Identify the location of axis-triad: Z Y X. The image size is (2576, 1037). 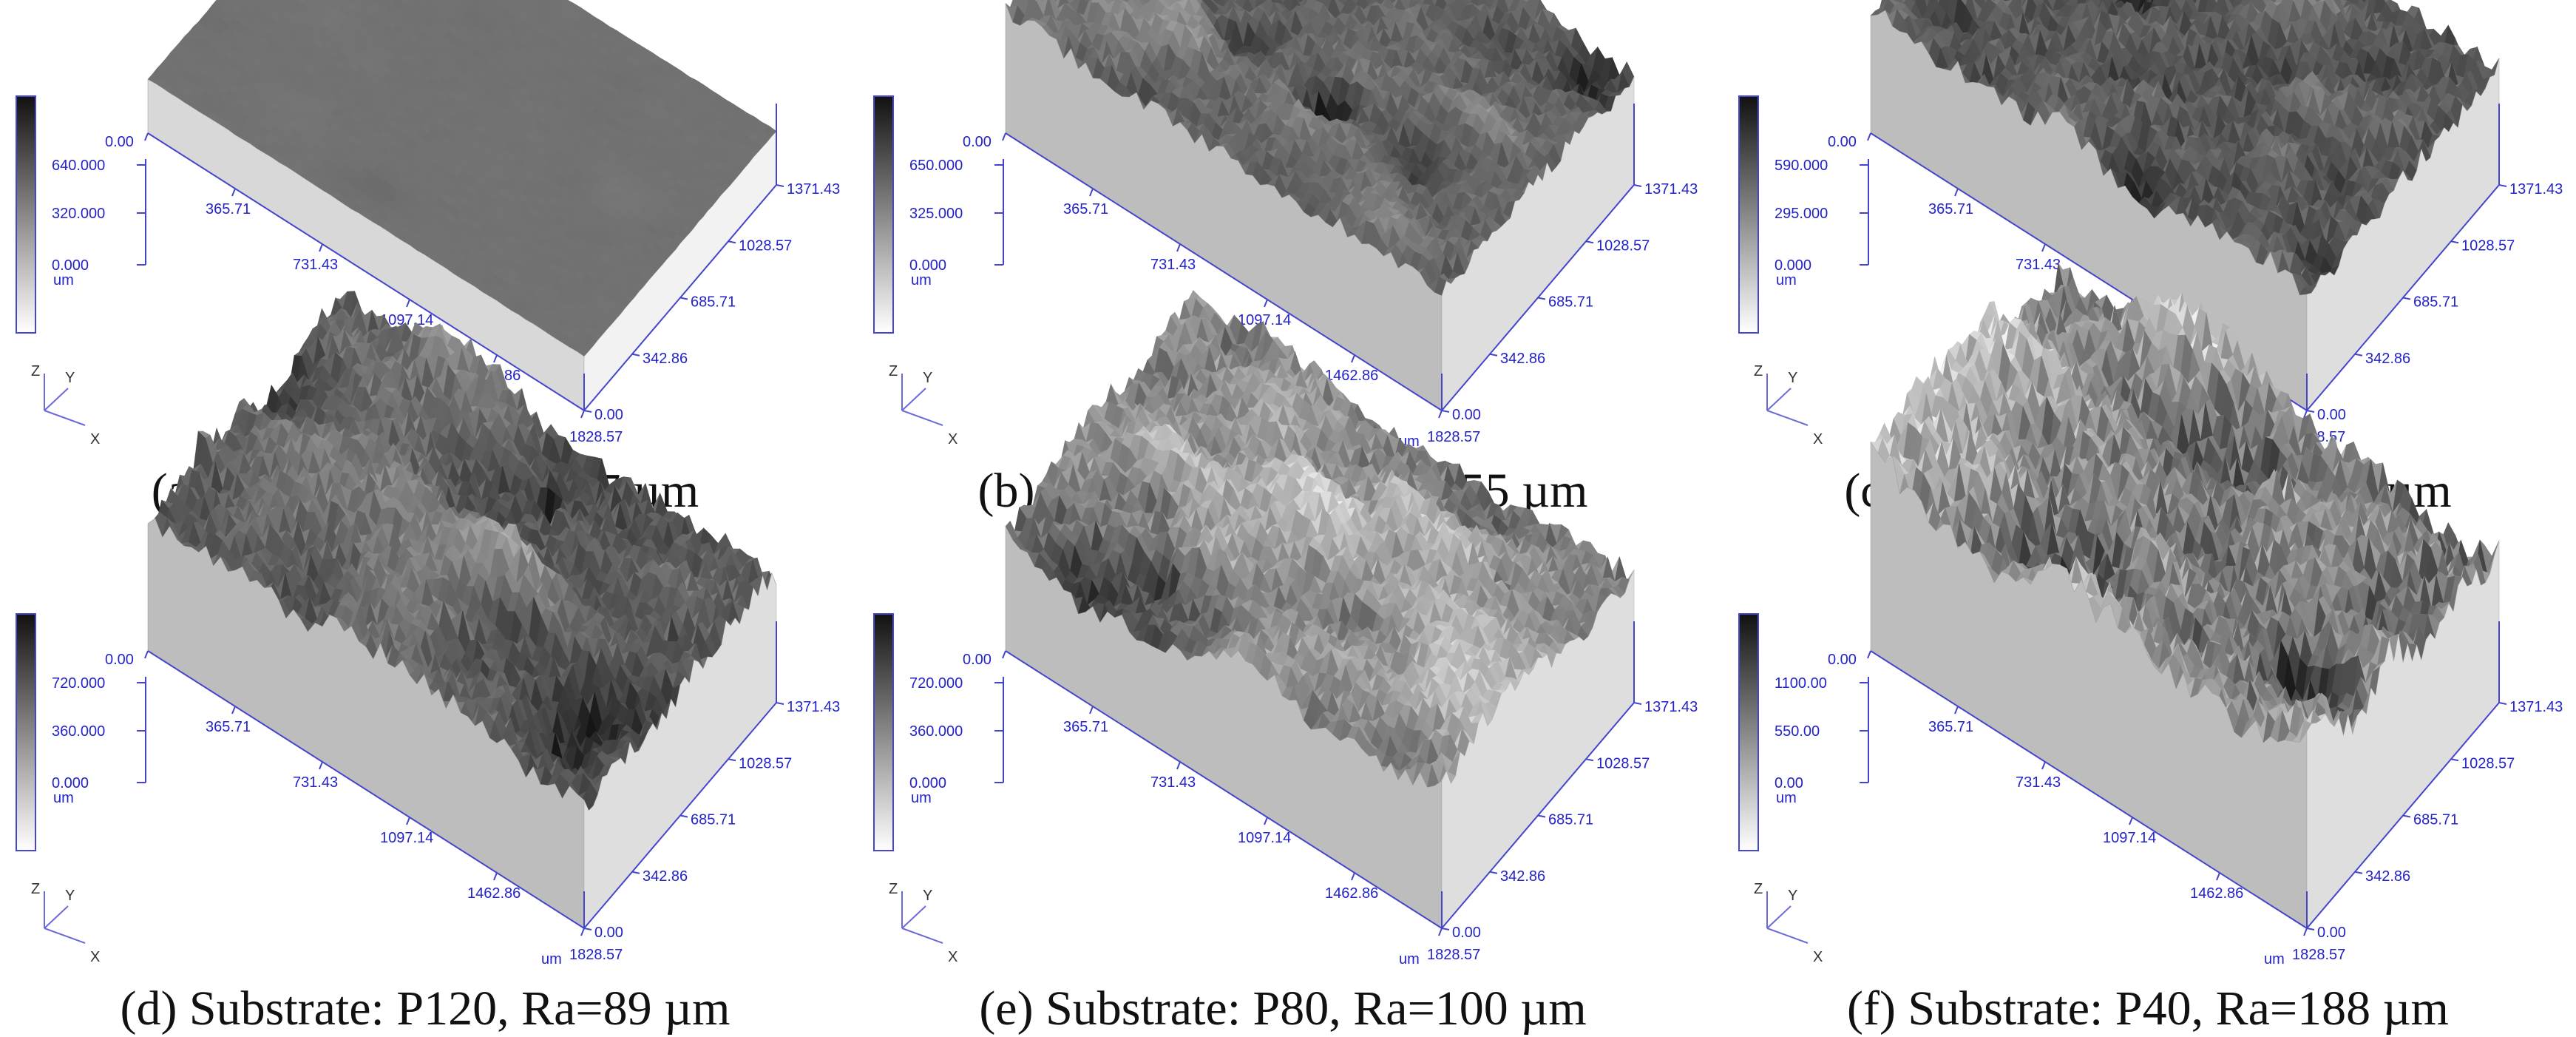
(65, 405).